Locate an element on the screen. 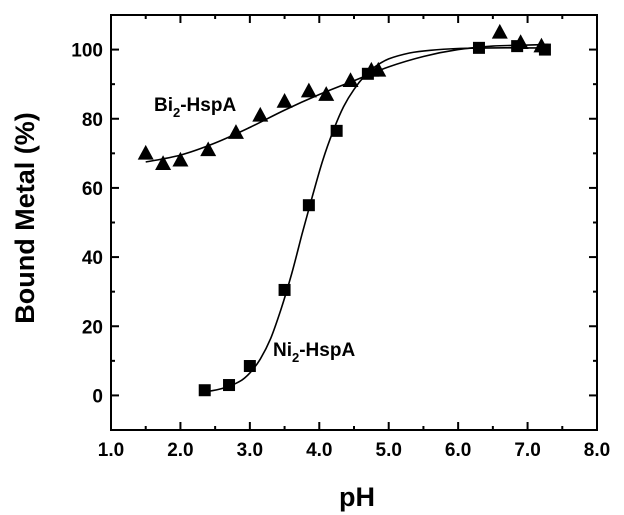  y-tick-label: 100 is located at coordinates (87, 51).